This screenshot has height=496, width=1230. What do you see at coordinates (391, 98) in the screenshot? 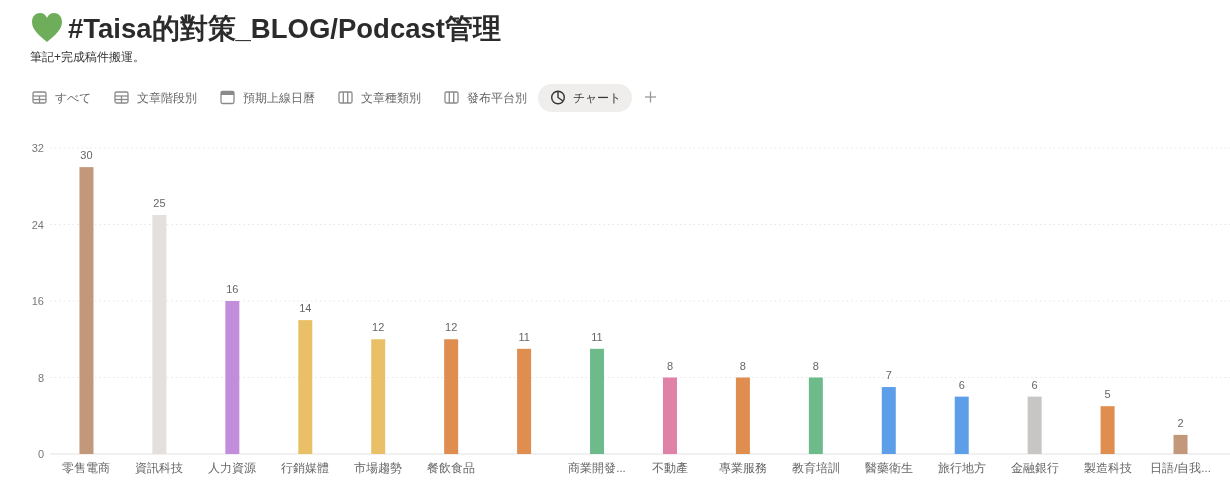
I see `text: 文章種類別` at bounding box center [391, 98].